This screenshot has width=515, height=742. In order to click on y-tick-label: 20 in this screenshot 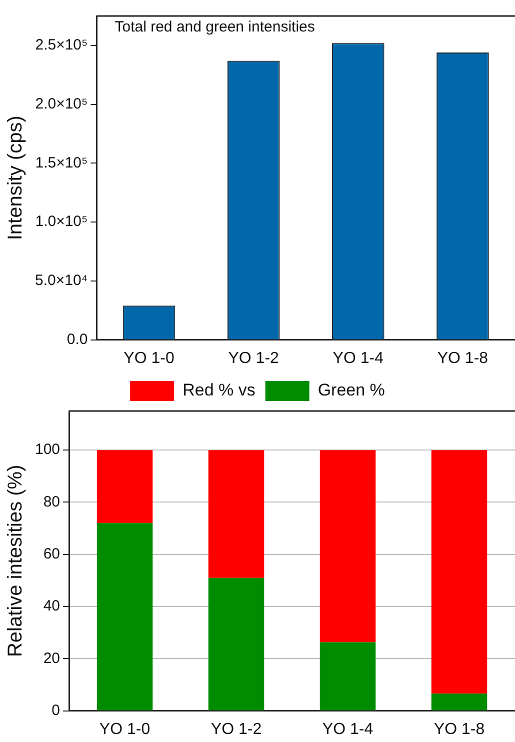, I will do `click(51, 658)`.